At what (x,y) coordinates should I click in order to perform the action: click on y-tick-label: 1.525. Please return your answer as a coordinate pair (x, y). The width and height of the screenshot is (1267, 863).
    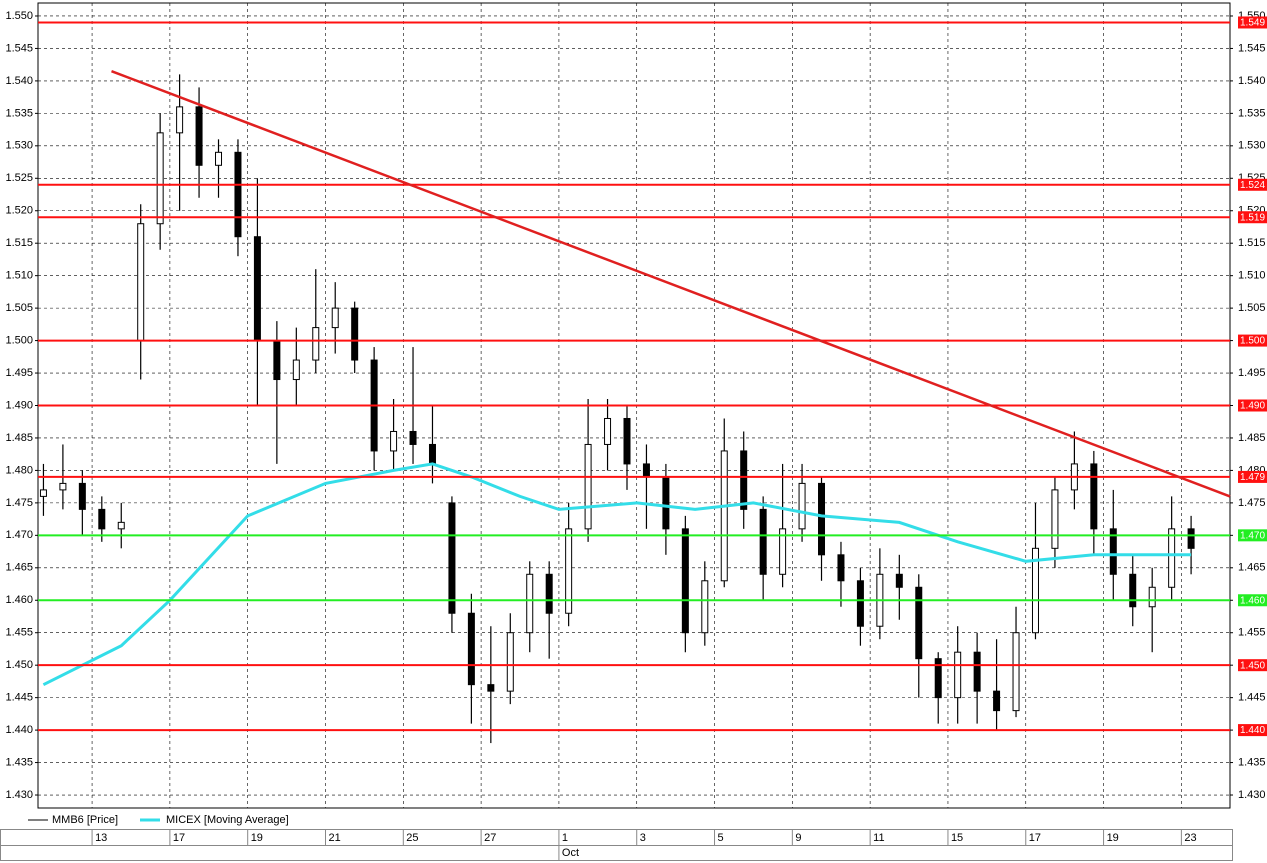
    Looking at the image, I should click on (19, 178).